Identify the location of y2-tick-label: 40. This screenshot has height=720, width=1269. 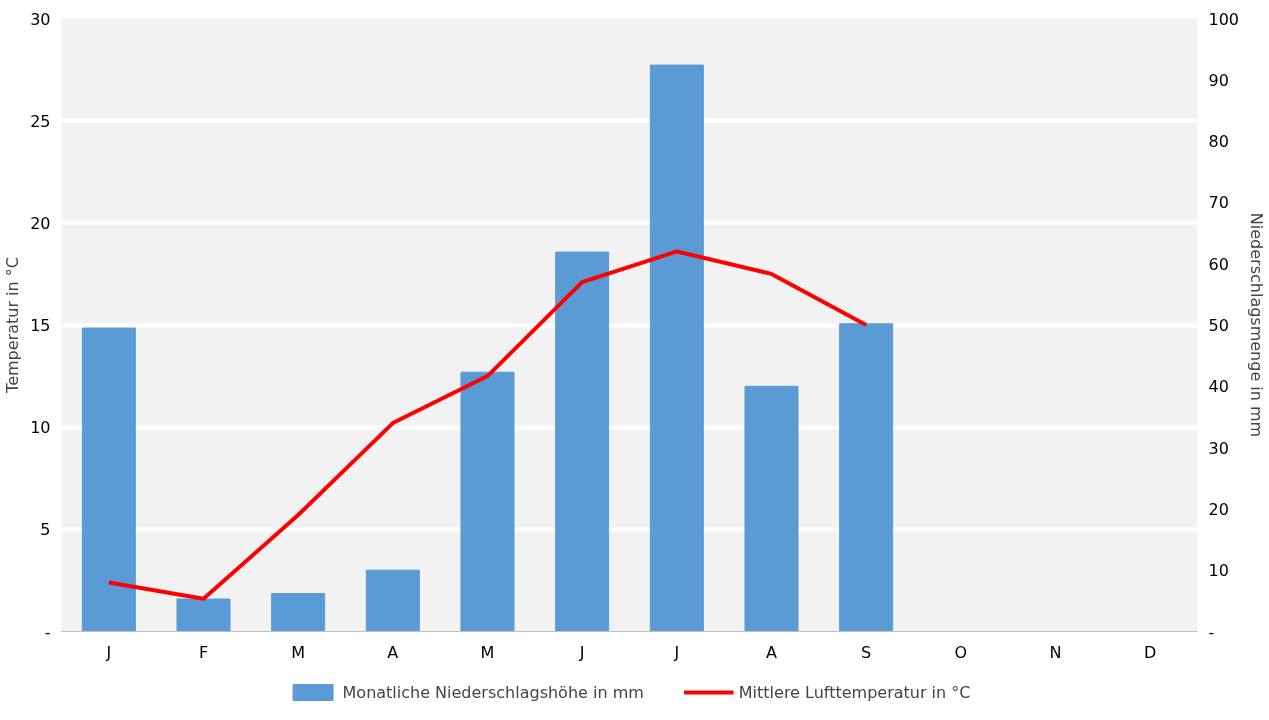
(1218, 387).